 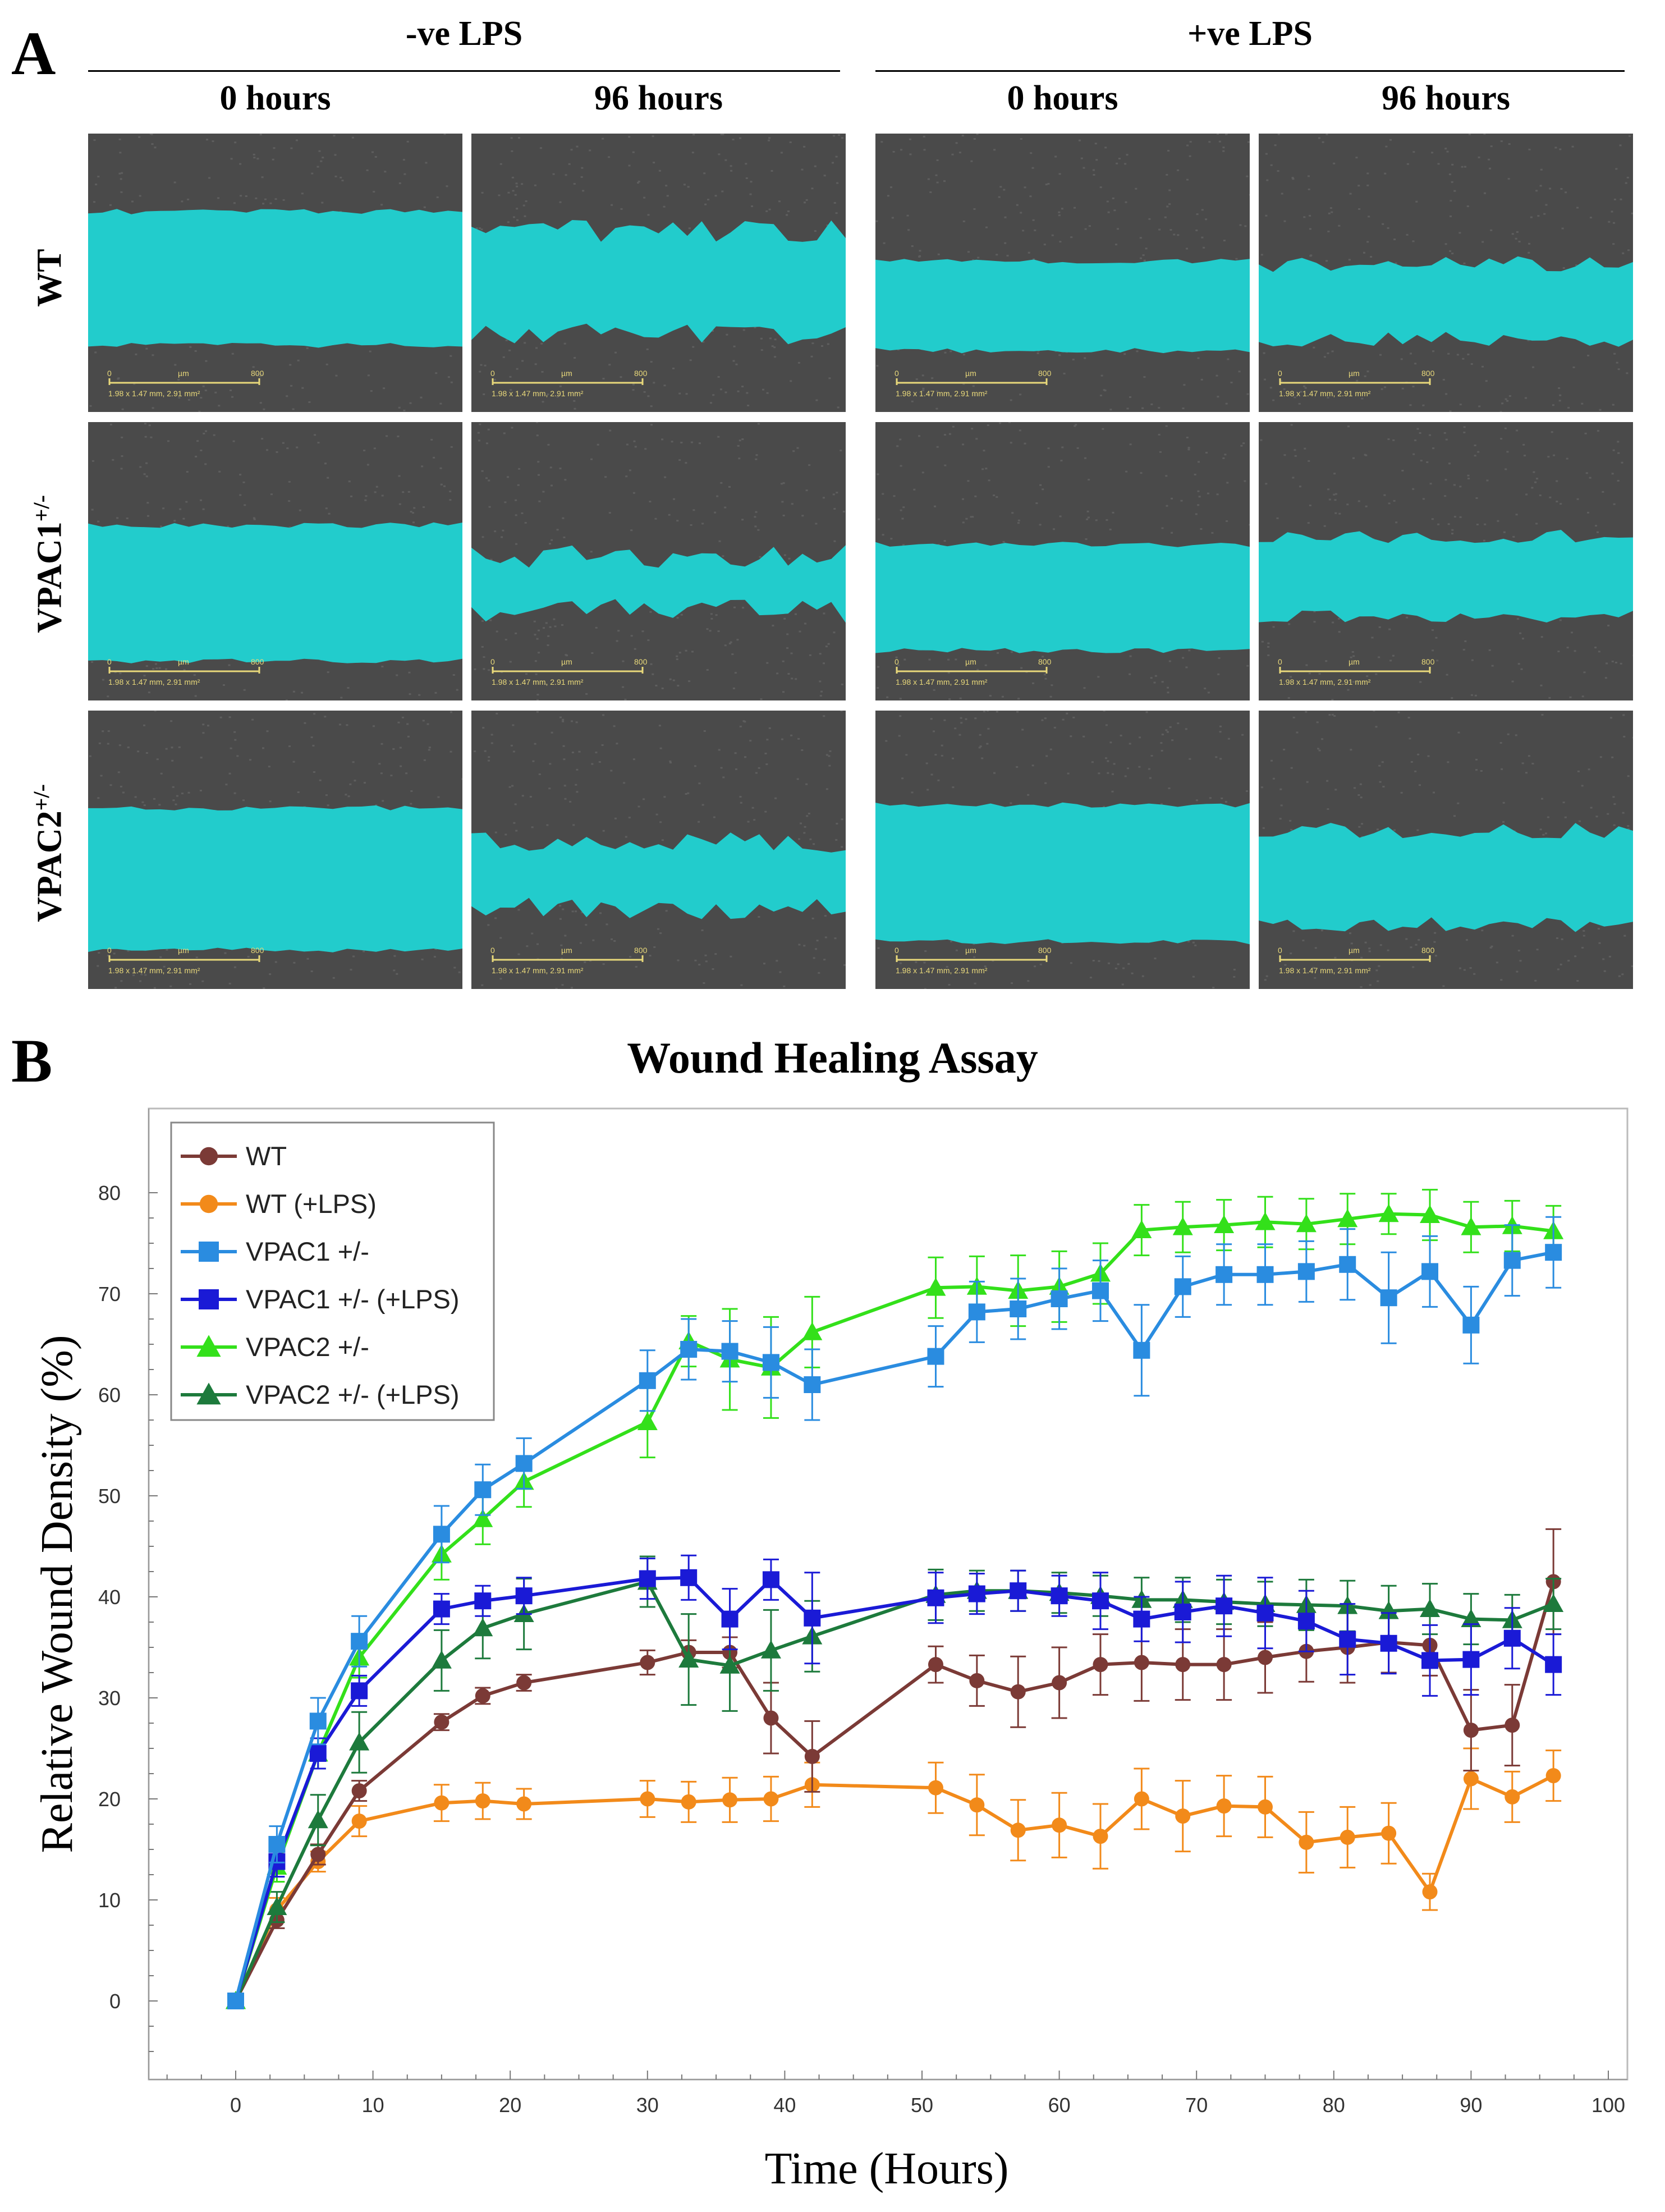 I want to click on x-tick-label: 60, so click(x=1059, y=2105).